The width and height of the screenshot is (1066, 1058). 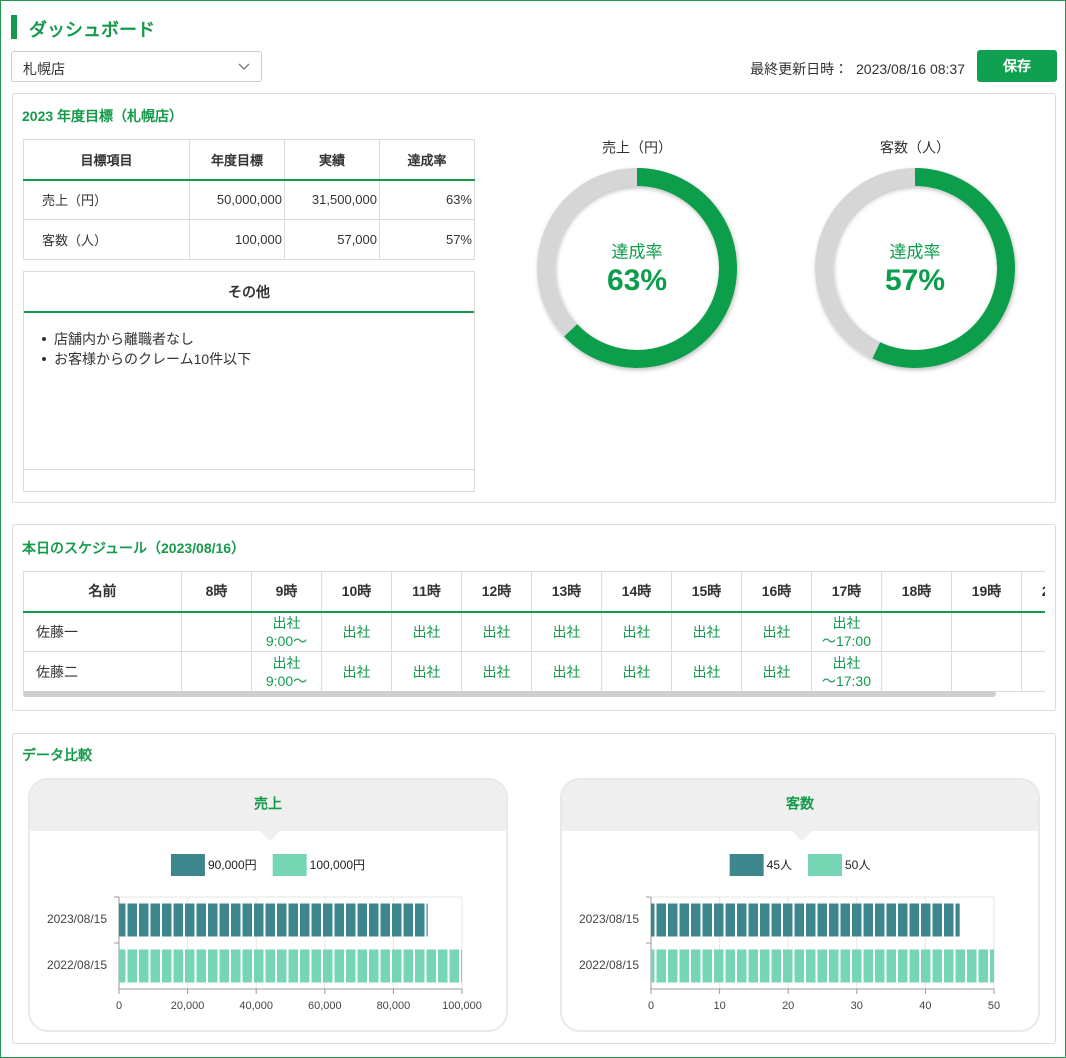 What do you see at coordinates (332, 199) in the screenshot?
I see `goals-cell: 31,500,000` at bounding box center [332, 199].